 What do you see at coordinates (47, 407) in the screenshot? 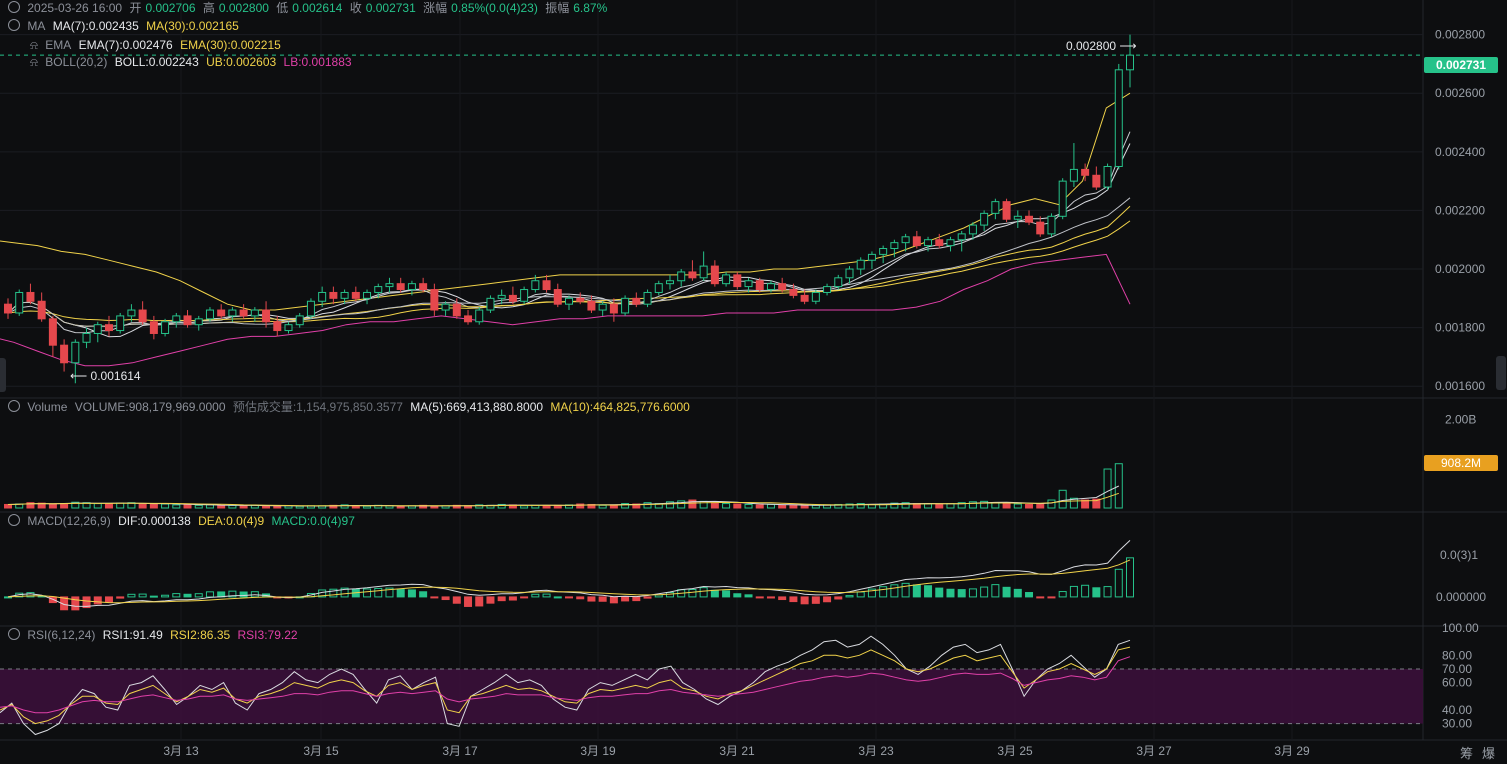
I see `volume-name: Volume` at bounding box center [47, 407].